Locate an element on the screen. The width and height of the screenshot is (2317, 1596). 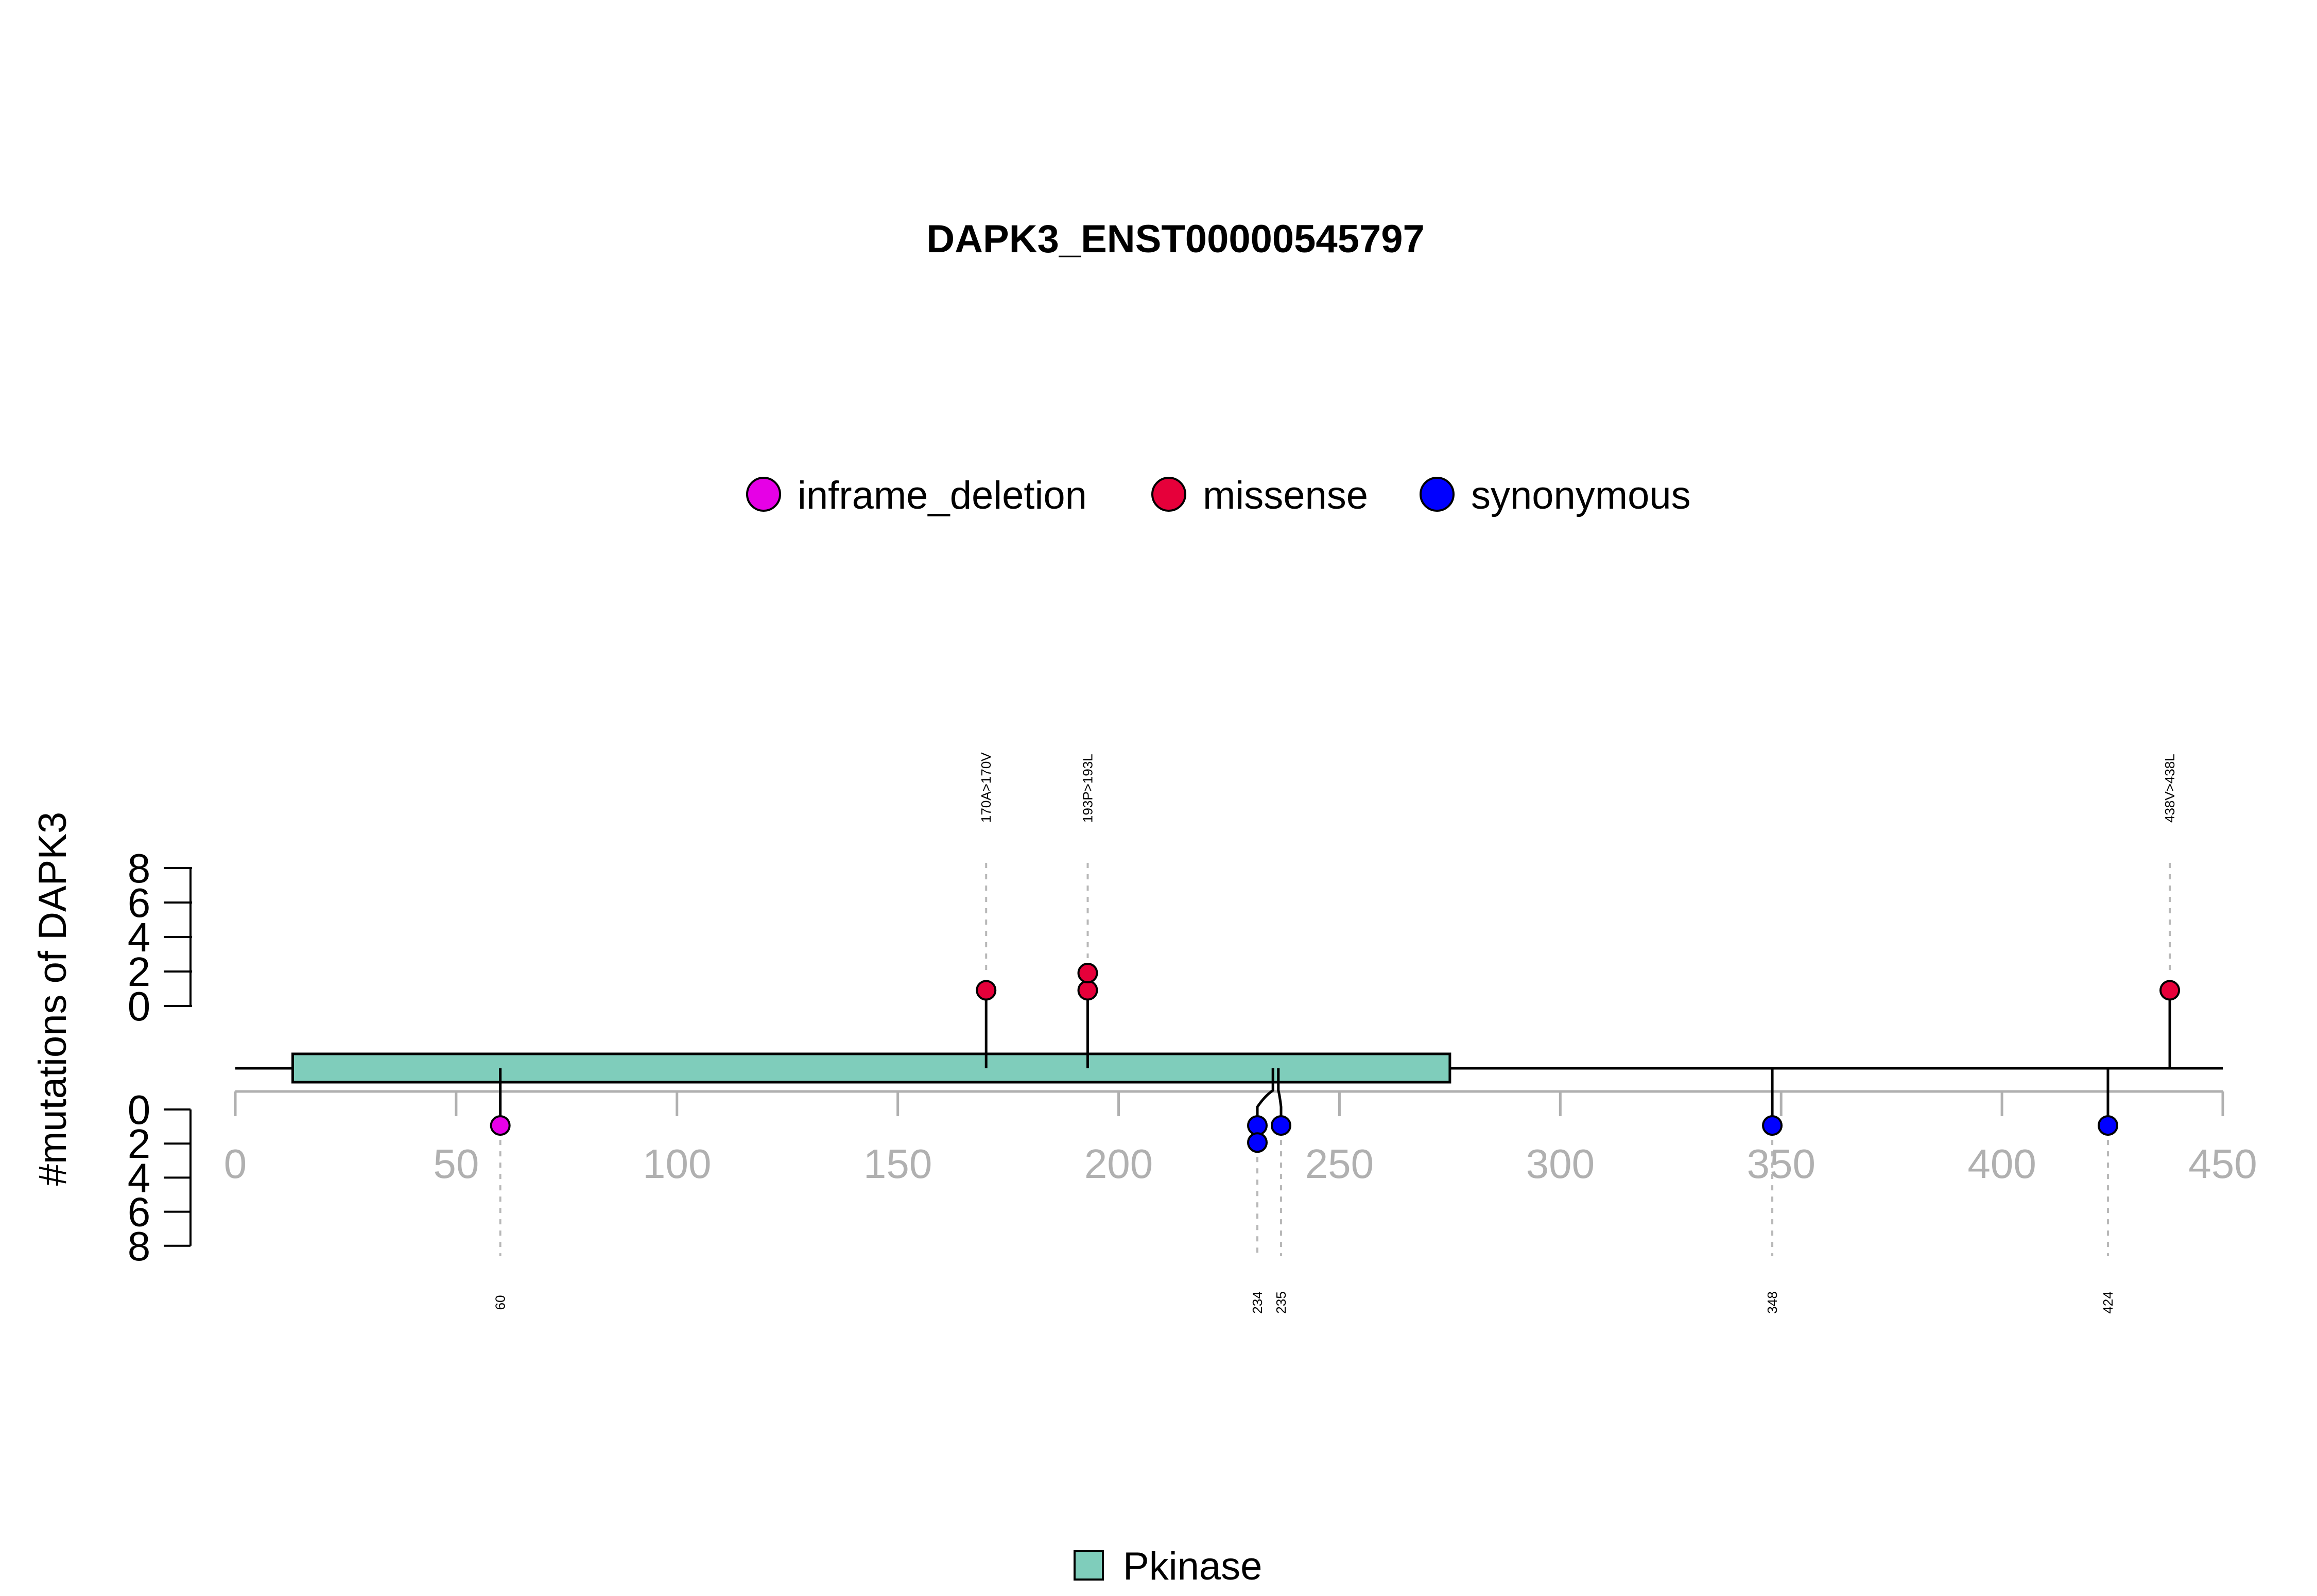
y-tick-label-top-0: 0 is located at coordinates (139, 1006).